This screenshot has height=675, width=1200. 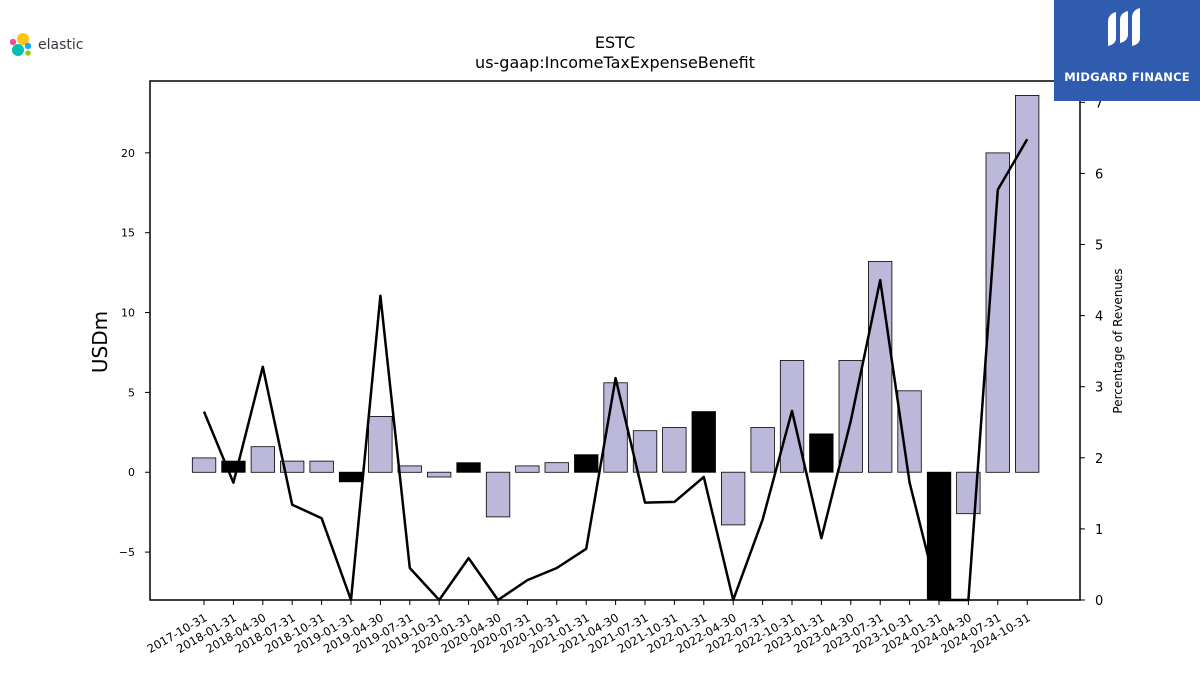 What do you see at coordinates (128, 233) in the screenshot?
I see `y-tick-label: 15` at bounding box center [128, 233].